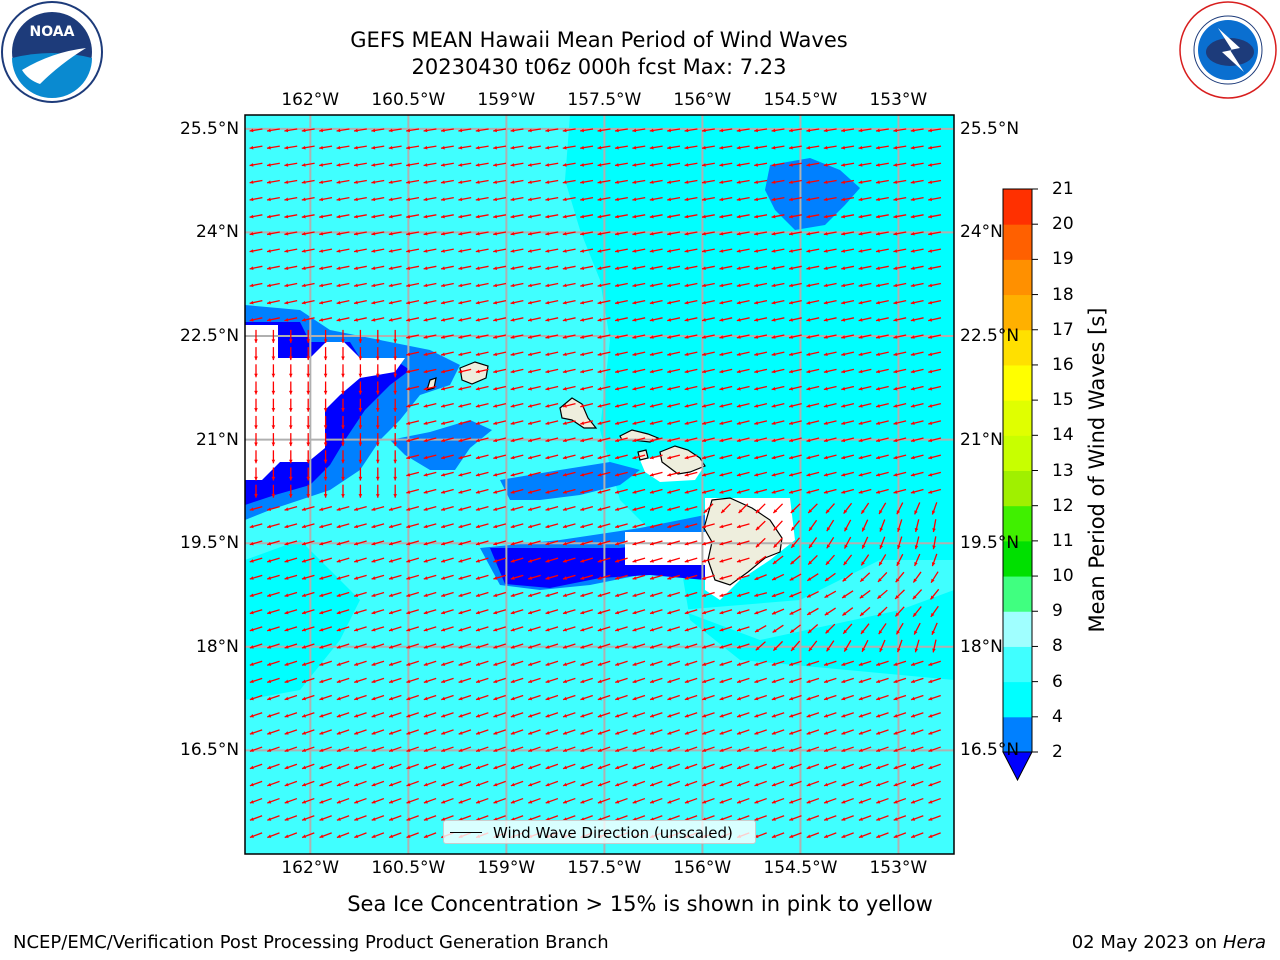  What do you see at coordinates (1063, 294) in the screenshot?
I see `colorbar-label-13: 18` at bounding box center [1063, 294].